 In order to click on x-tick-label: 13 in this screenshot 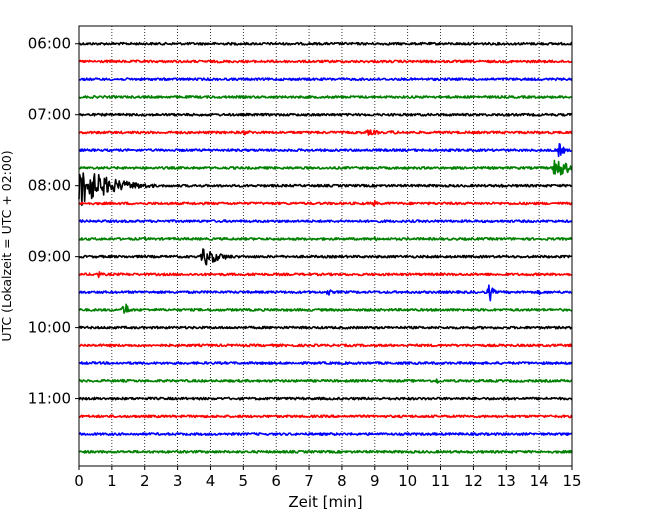, I will do `click(506, 481)`.